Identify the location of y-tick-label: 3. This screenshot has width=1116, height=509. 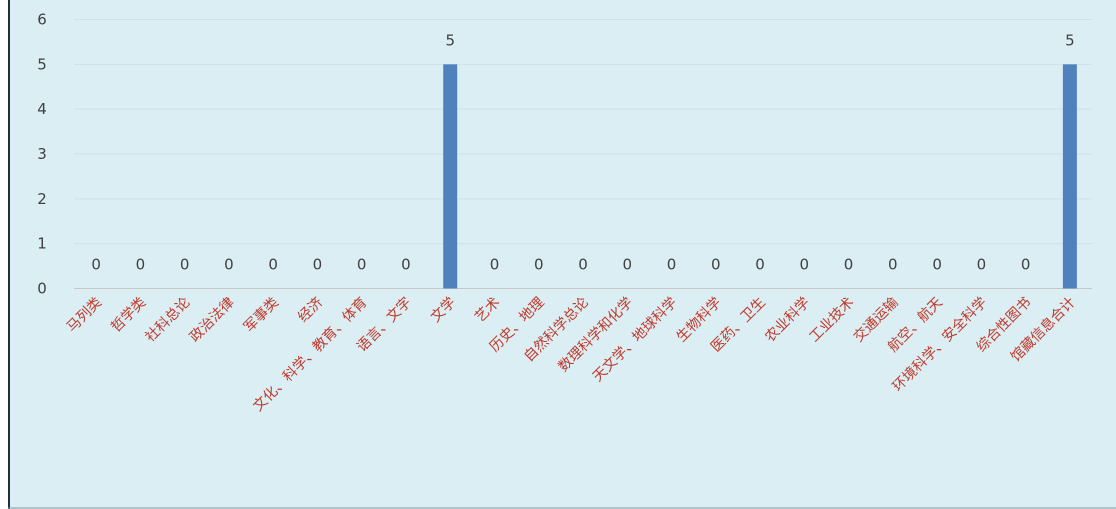
(42, 154).